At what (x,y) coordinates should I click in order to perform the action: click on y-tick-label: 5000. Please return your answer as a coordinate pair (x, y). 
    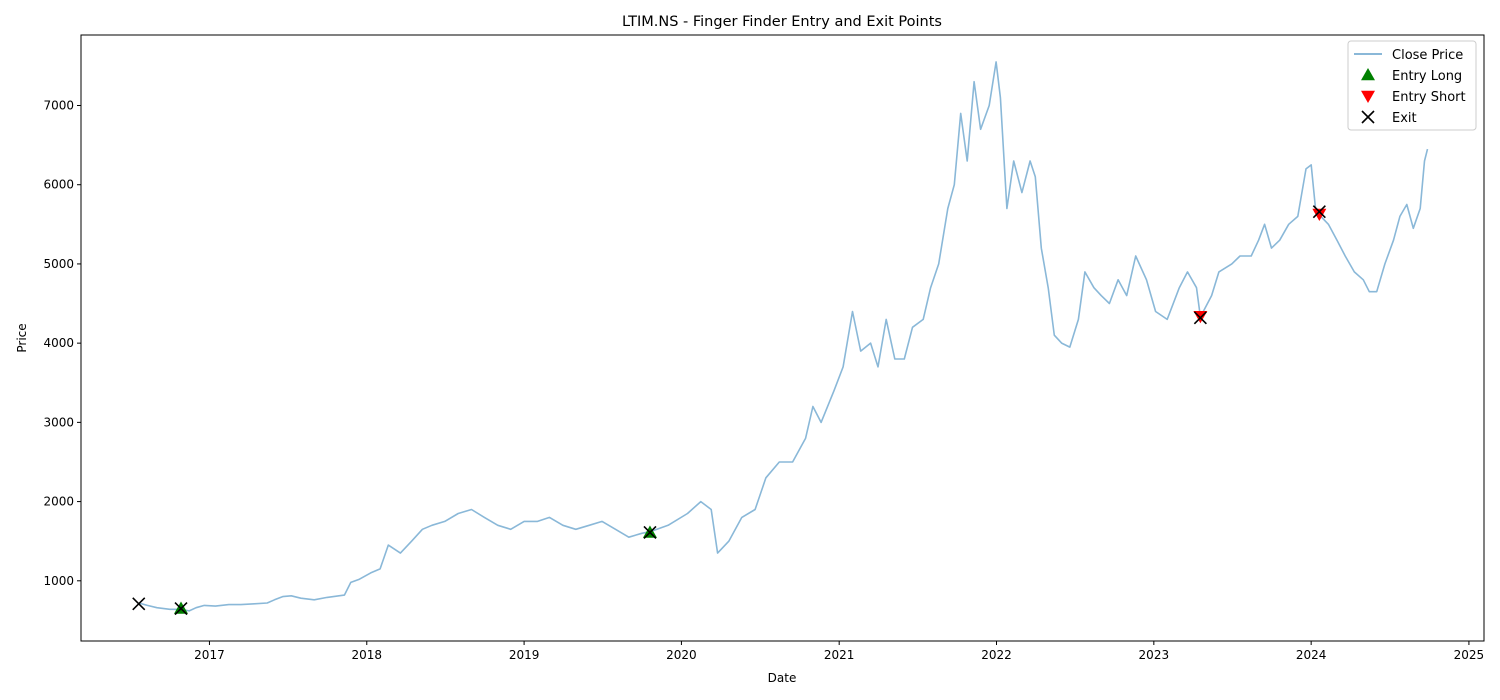
    Looking at the image, I should click on (58, 264).